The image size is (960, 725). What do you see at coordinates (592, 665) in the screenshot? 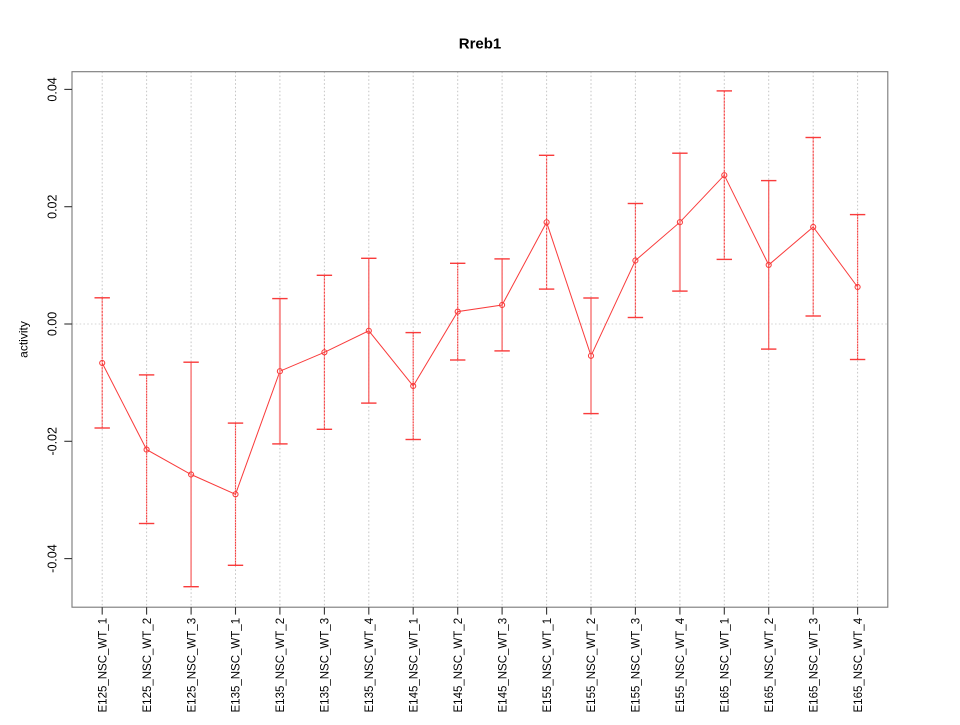
I see `svg-text: E155_NSC_WT_2` at bounding box center [592, 665].